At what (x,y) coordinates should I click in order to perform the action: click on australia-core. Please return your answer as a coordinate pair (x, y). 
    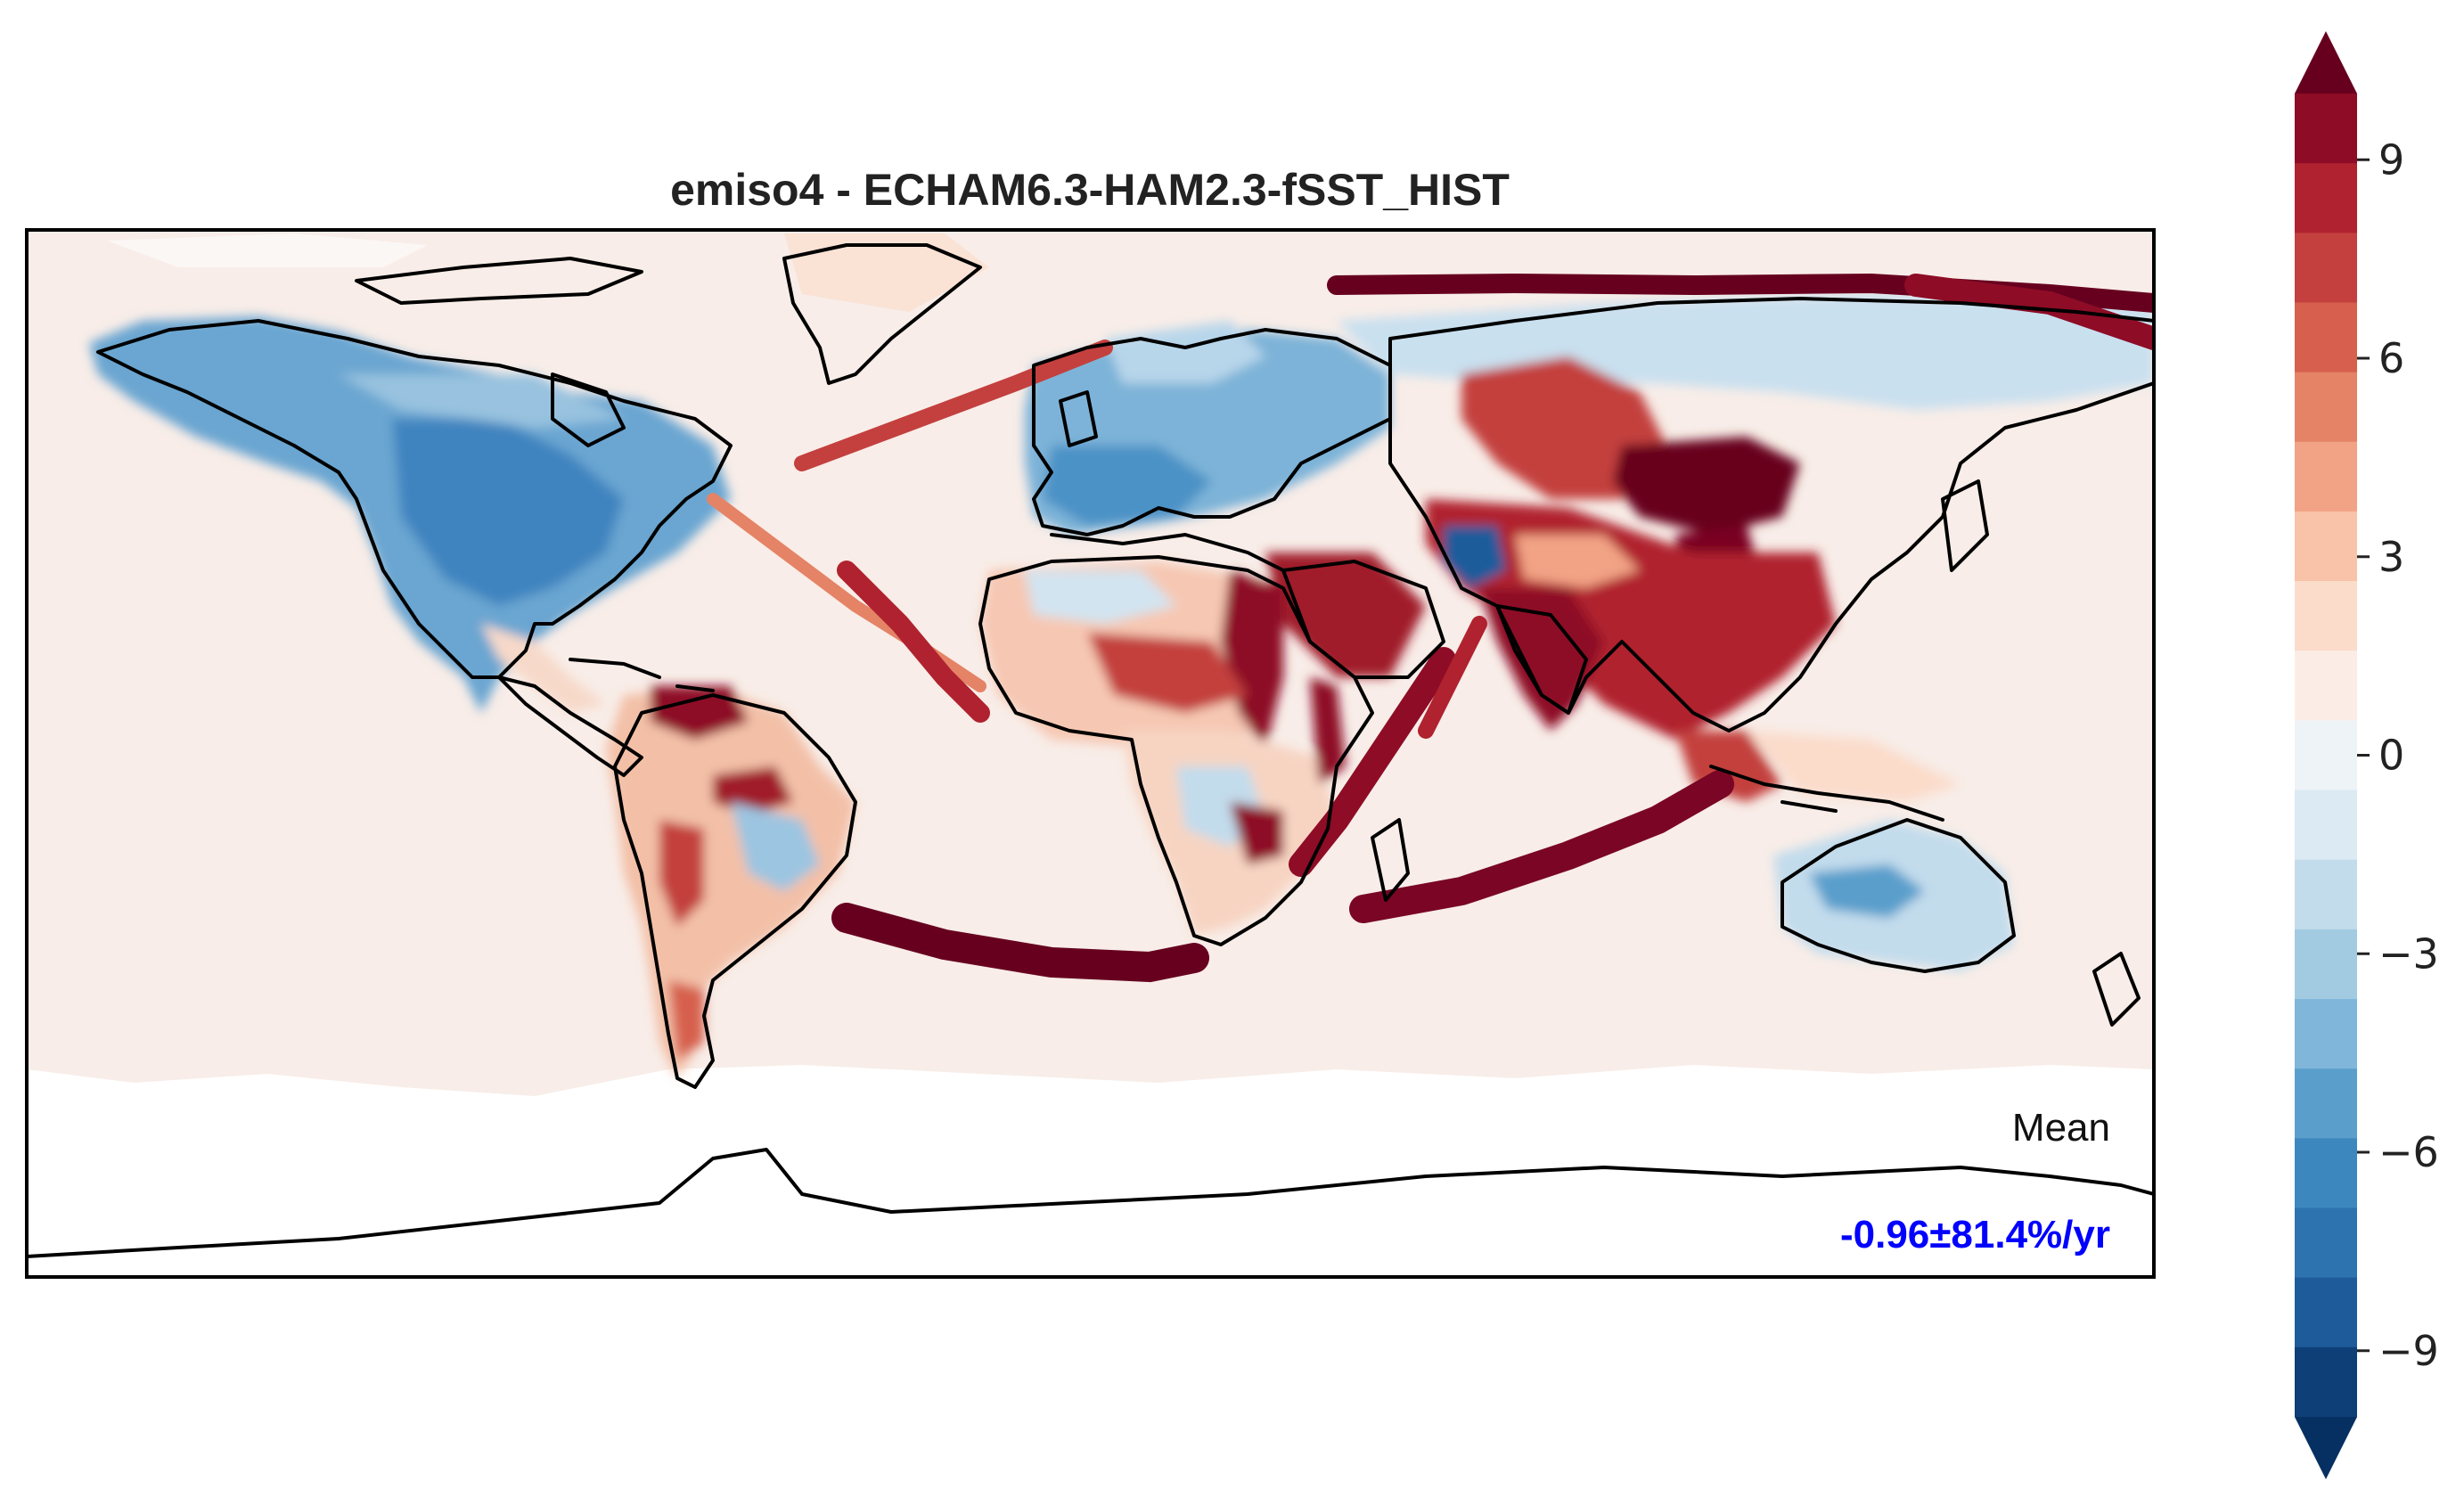
    Looking at the image, I should click on (1867, 891).